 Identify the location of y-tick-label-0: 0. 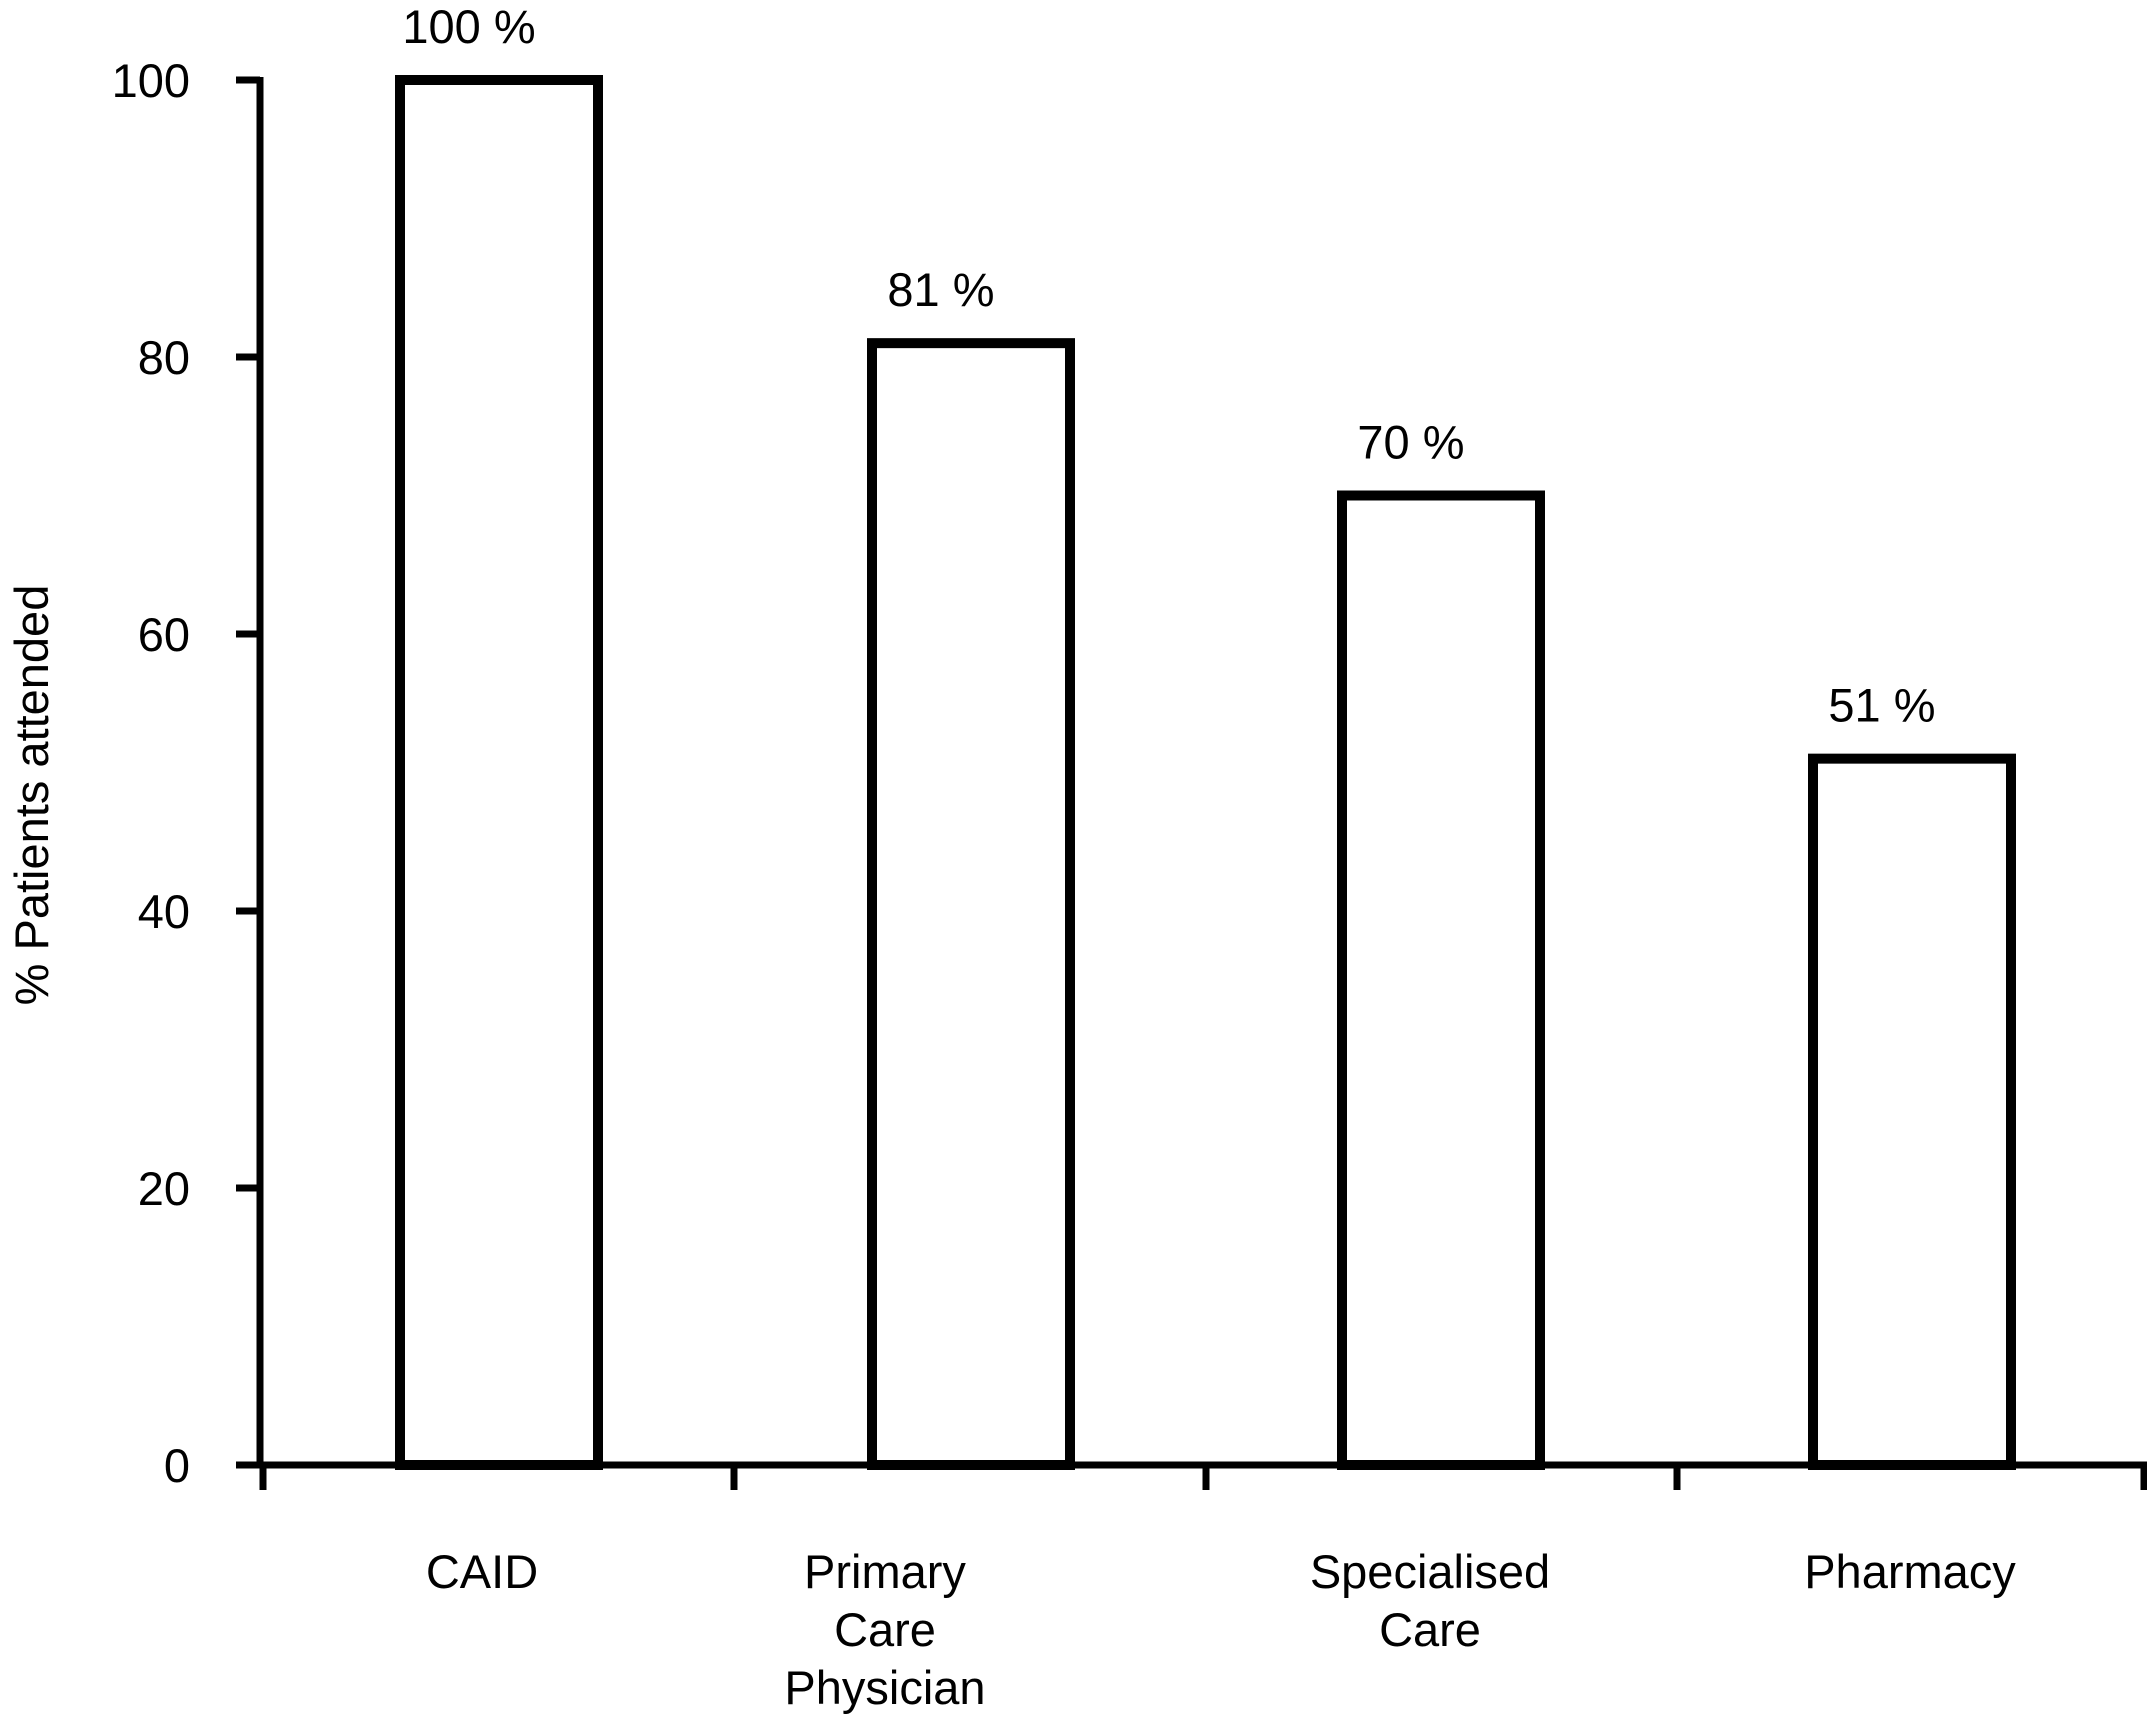
(177, 1465).